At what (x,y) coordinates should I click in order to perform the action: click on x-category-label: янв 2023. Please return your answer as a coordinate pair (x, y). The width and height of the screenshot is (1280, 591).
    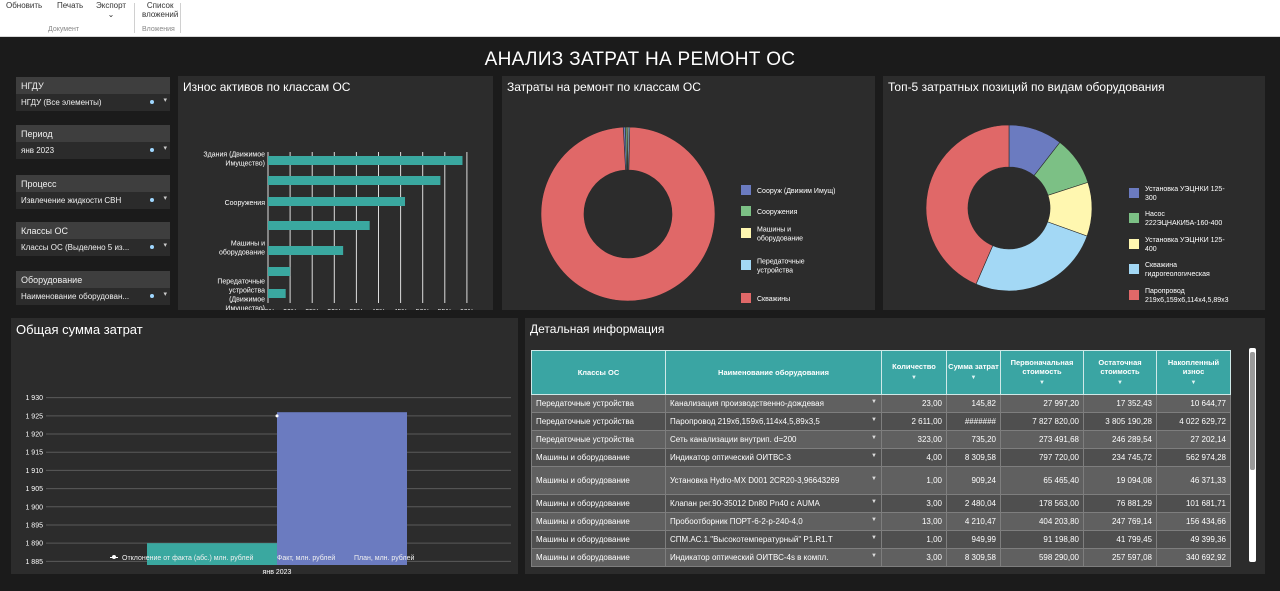
    Looking at the image, I should click on (277, 571).